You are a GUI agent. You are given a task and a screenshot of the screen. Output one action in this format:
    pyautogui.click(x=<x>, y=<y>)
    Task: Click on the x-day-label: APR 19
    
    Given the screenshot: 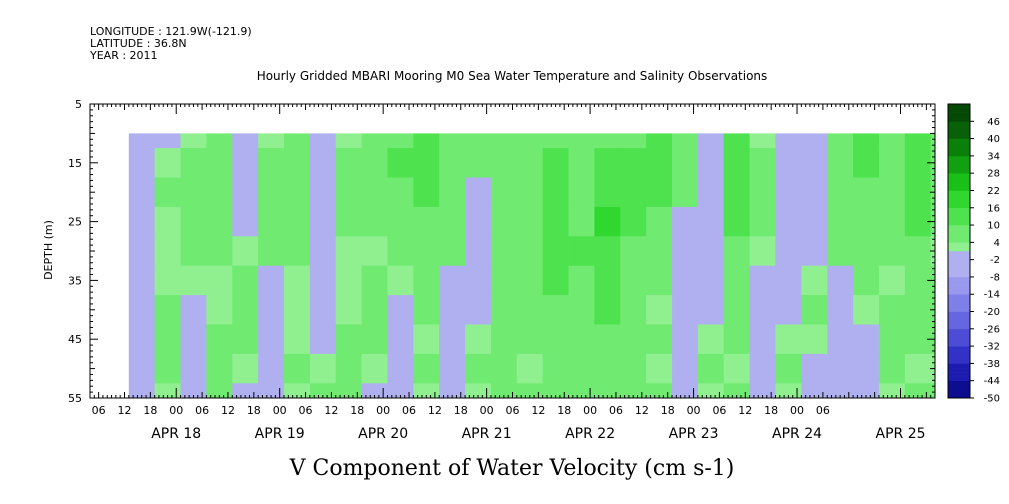 What is the action you would take?
    pyautogui.click(x=280, y=434)
    